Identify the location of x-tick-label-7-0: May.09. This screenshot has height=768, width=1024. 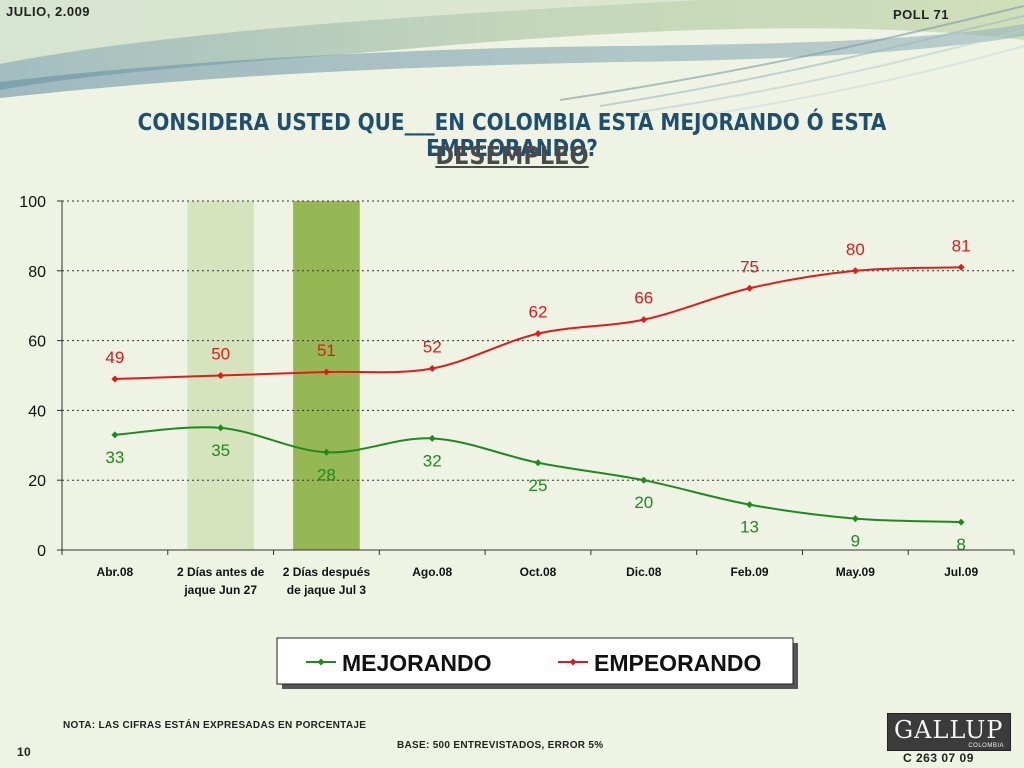
(855, 572).